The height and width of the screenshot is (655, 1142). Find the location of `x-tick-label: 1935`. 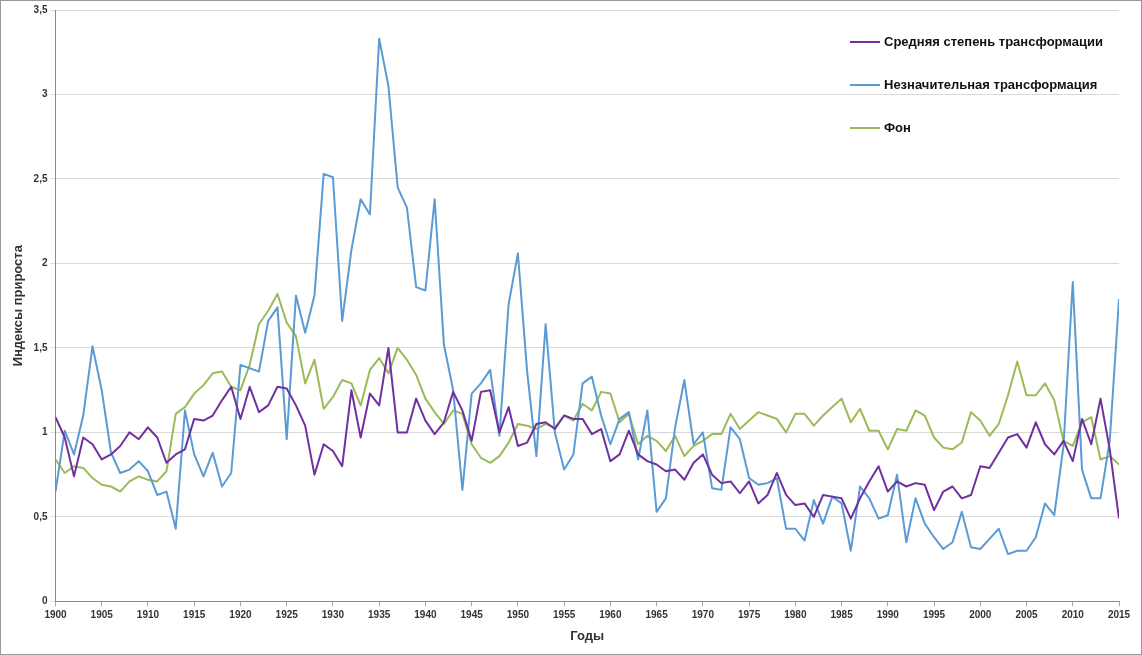

x-tick-label: 1935 is located at coordinates (379, 615).